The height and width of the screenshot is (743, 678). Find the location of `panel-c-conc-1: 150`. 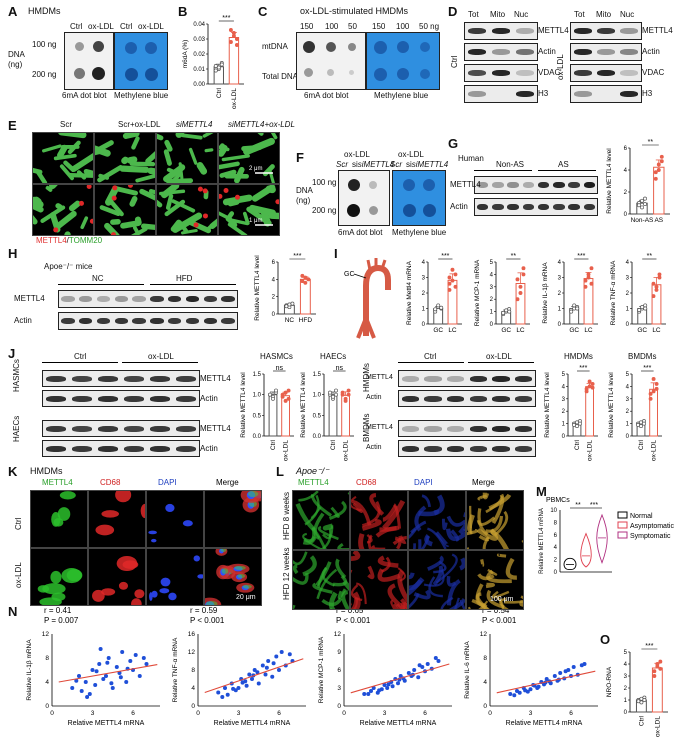

panel-c-conc-1: 150 is located at coordinates (307, 26).